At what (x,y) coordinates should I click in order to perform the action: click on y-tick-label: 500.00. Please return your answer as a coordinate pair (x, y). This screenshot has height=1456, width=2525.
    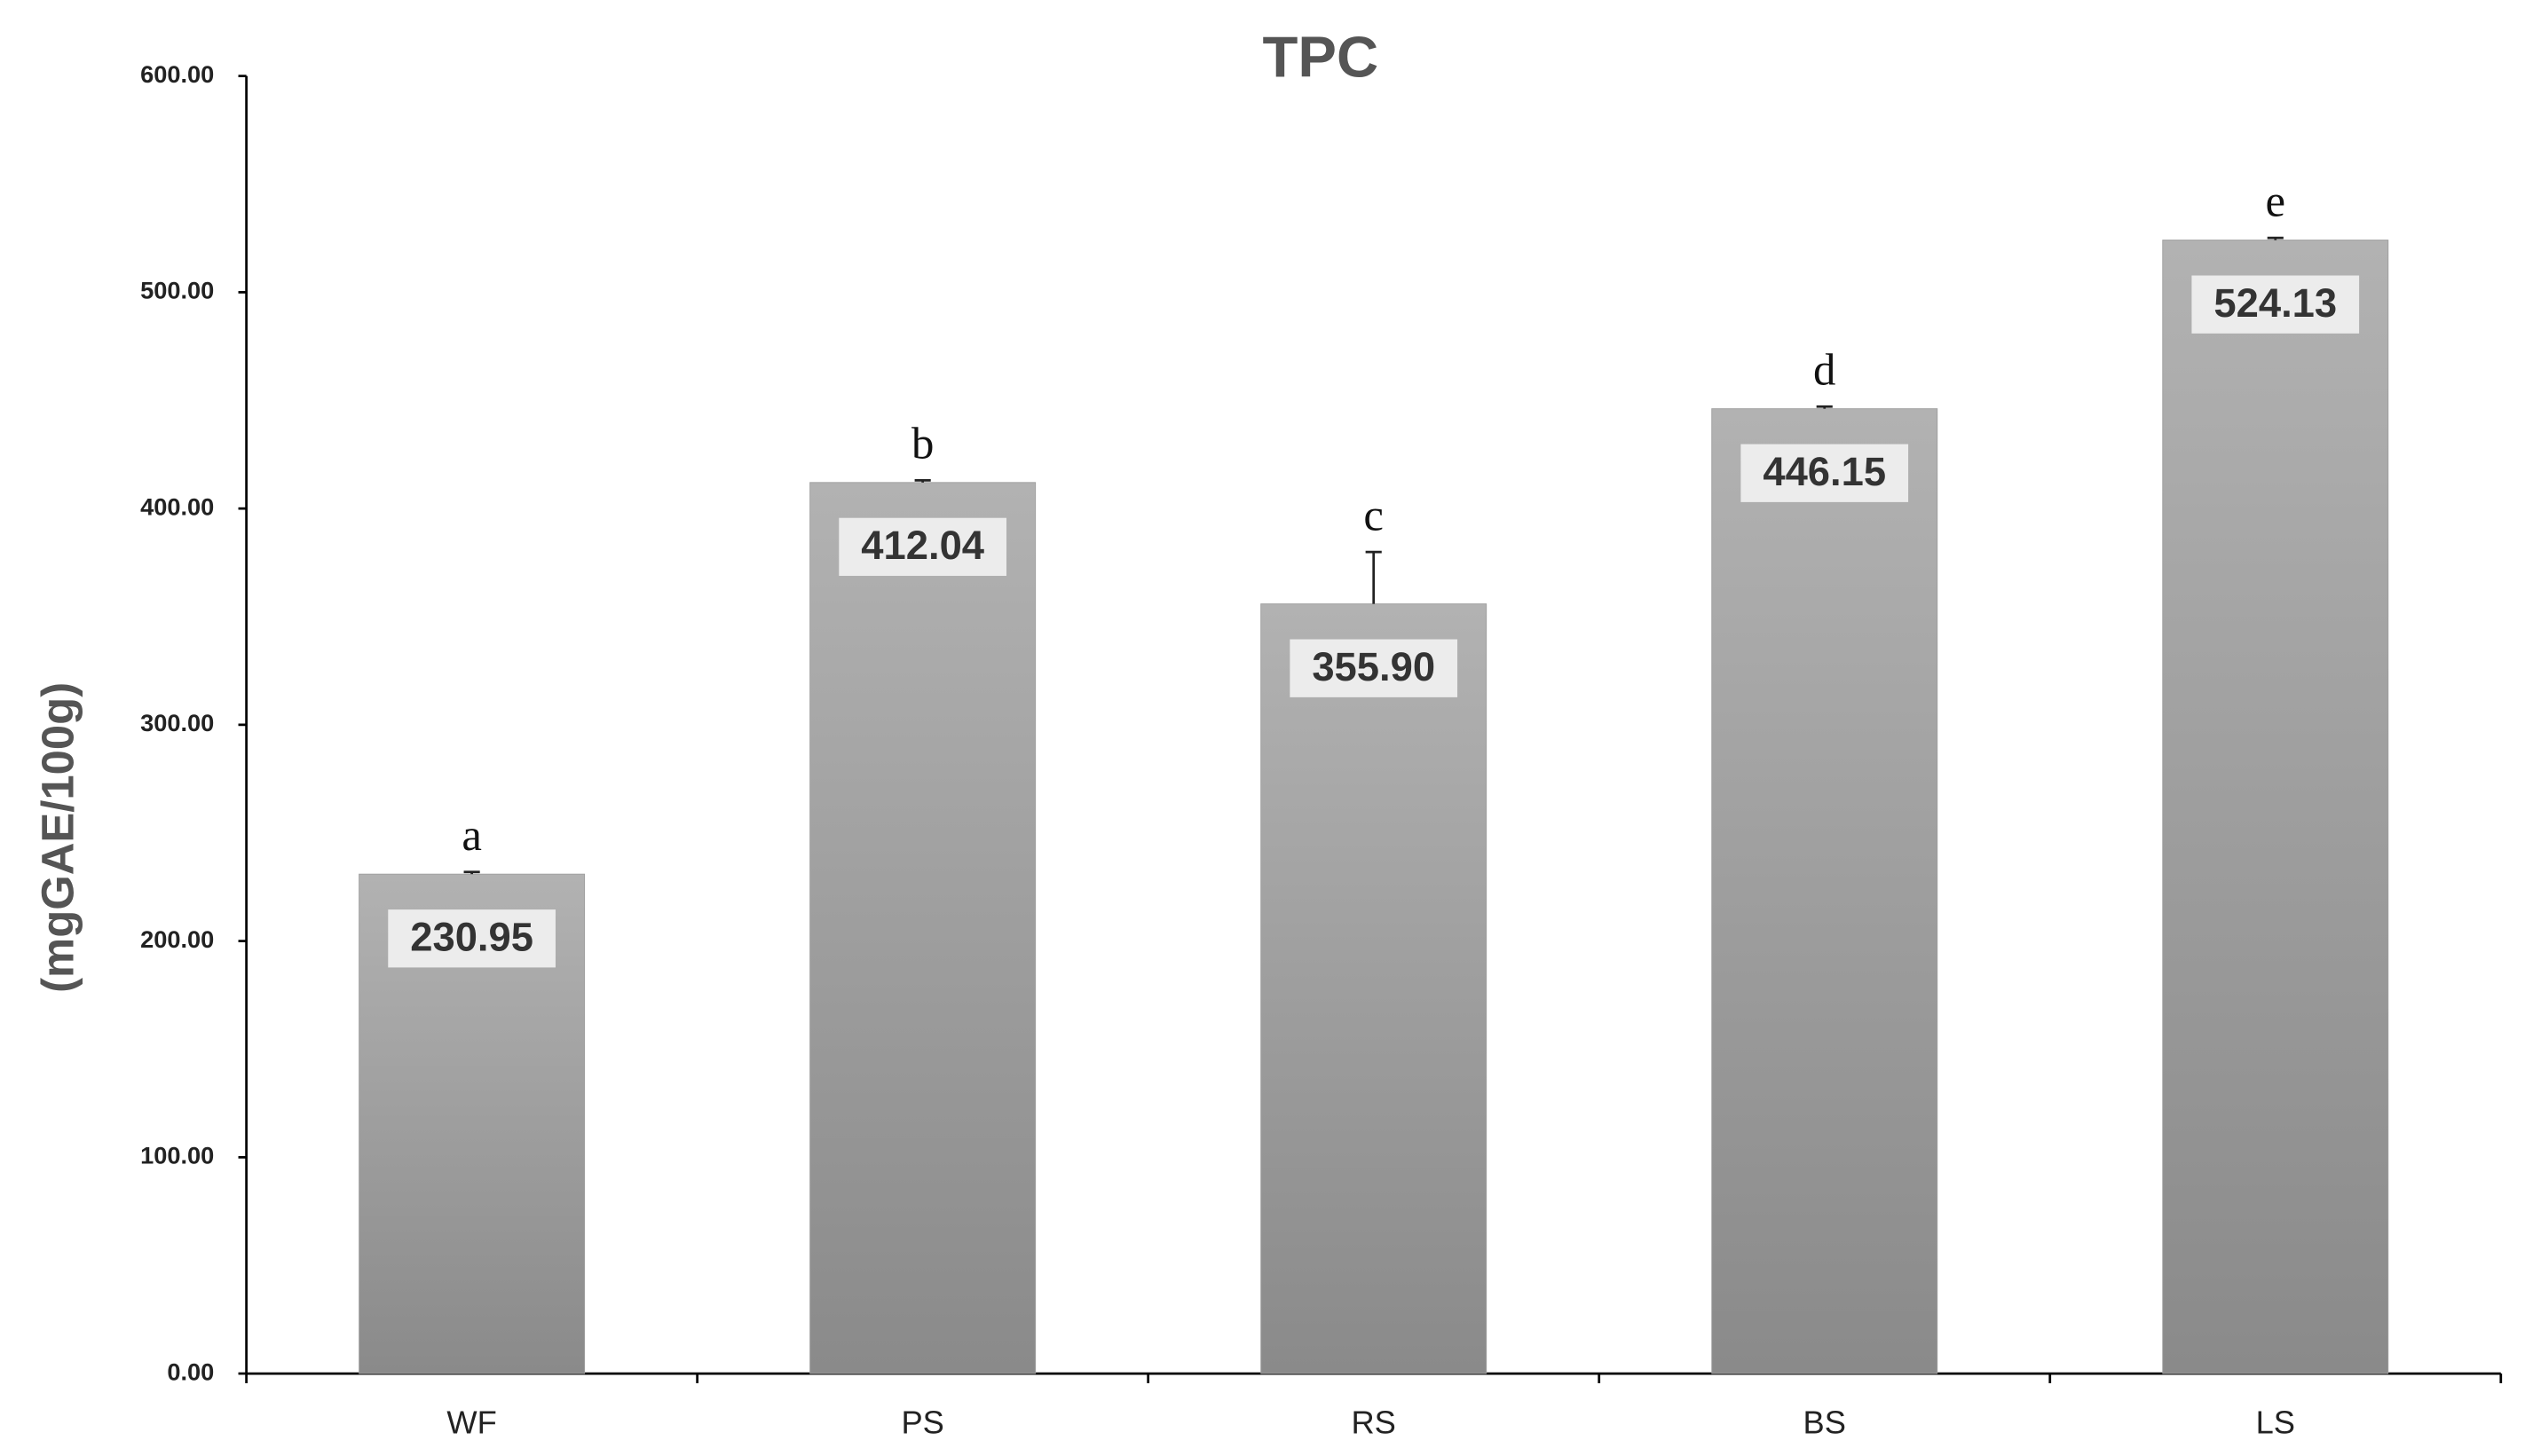
    Looking at the image, I should click on (177, 290).